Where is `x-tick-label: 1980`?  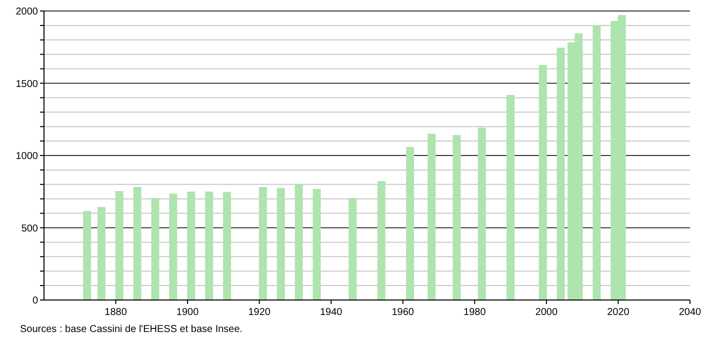
x-tick-label: 1980 is located at coordinates (475, 312).